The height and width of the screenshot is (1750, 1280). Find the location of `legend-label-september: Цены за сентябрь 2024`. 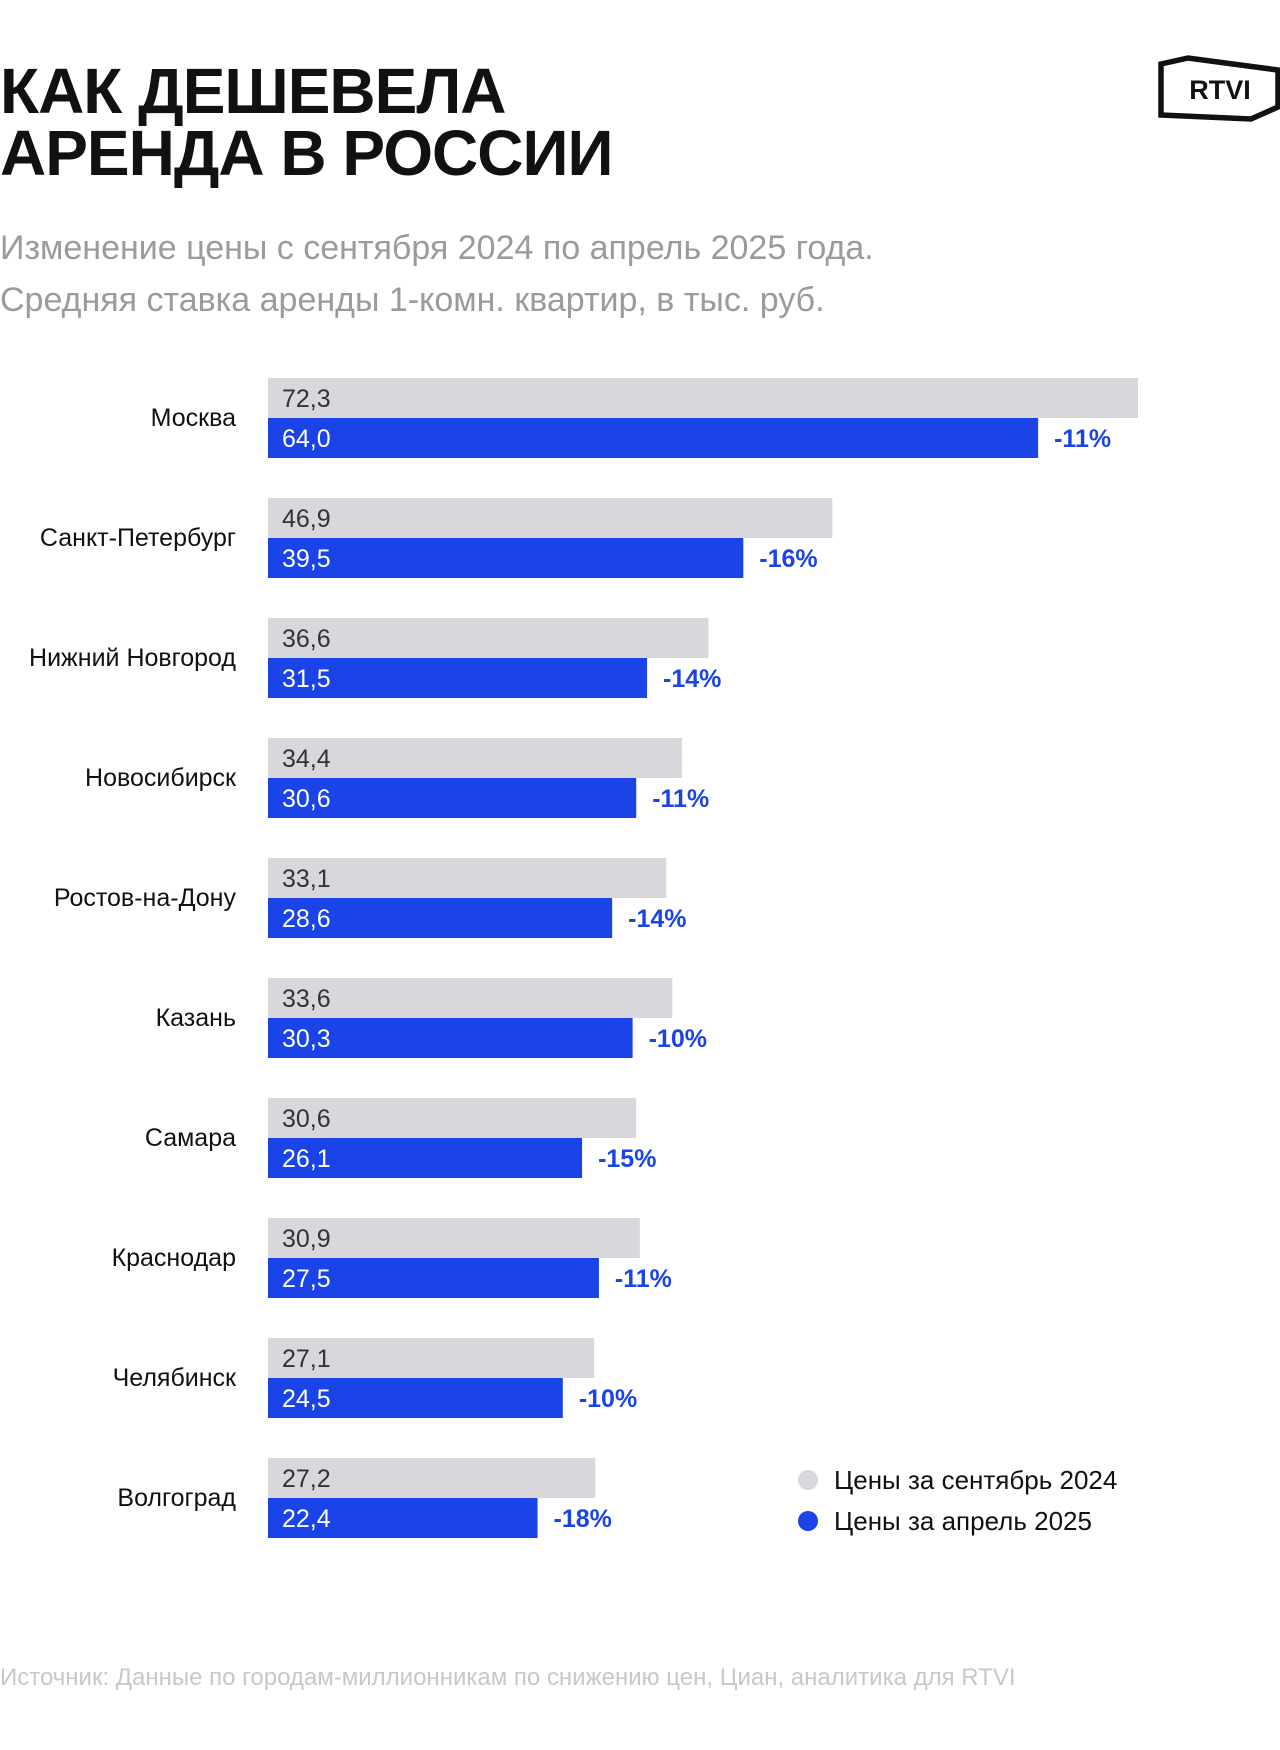

legend-label-september: Цены за сентябрь 2024 is located at coordinates (975, 1480).